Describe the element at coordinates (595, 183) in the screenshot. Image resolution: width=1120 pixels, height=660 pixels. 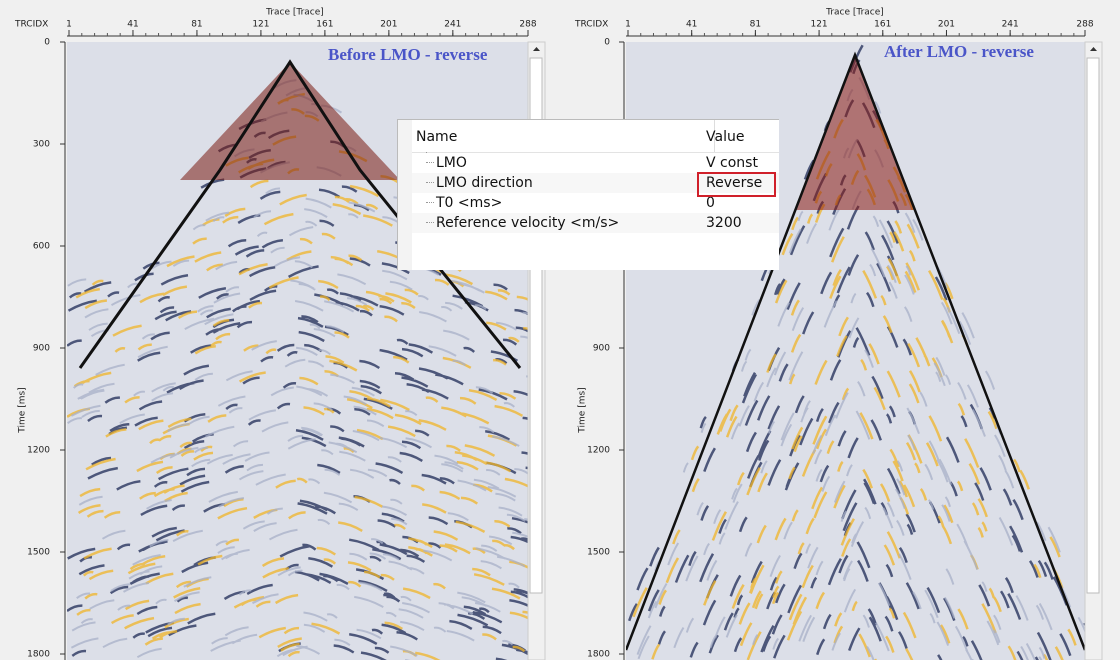
I see `property-row: LMO direction Reverse` at that location.